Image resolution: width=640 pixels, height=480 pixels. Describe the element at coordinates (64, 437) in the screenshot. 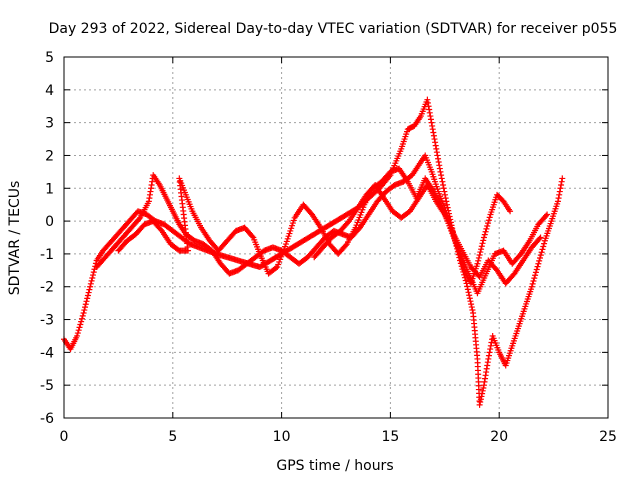

I see `x-tick-label: 0` at that location.